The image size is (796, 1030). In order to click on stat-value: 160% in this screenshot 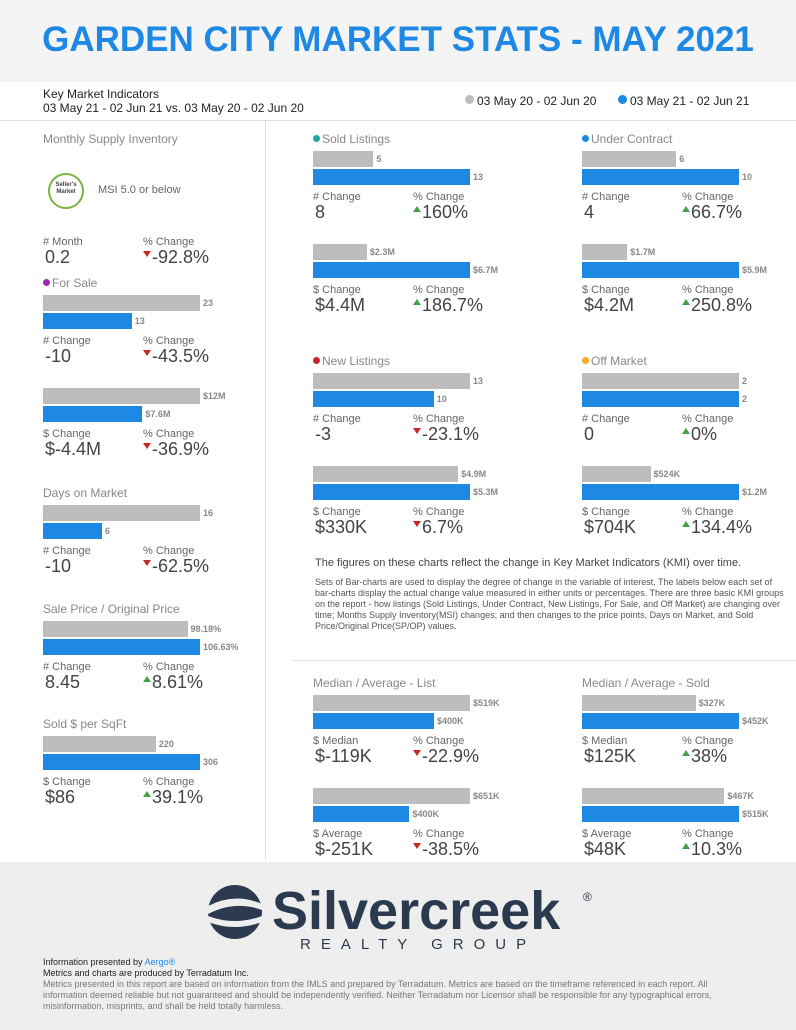, I will do `click(440, 212)`.